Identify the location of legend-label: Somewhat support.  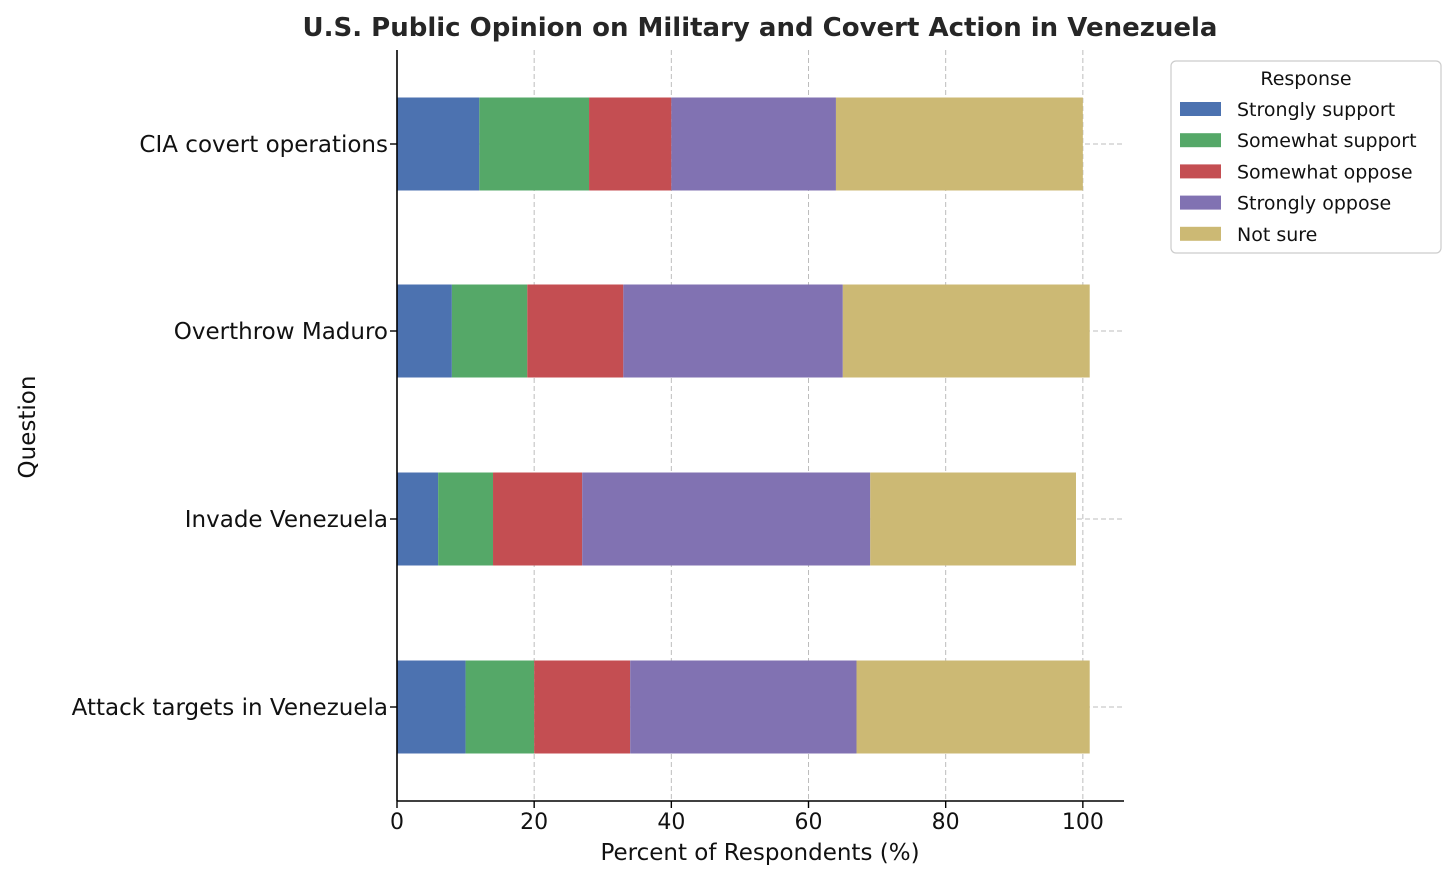
(1327, 141).